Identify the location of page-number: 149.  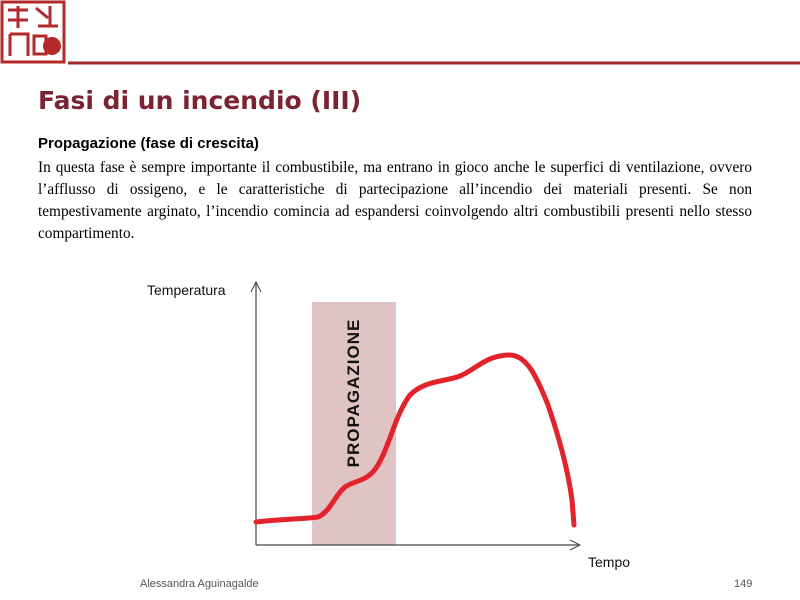
(743, 584).